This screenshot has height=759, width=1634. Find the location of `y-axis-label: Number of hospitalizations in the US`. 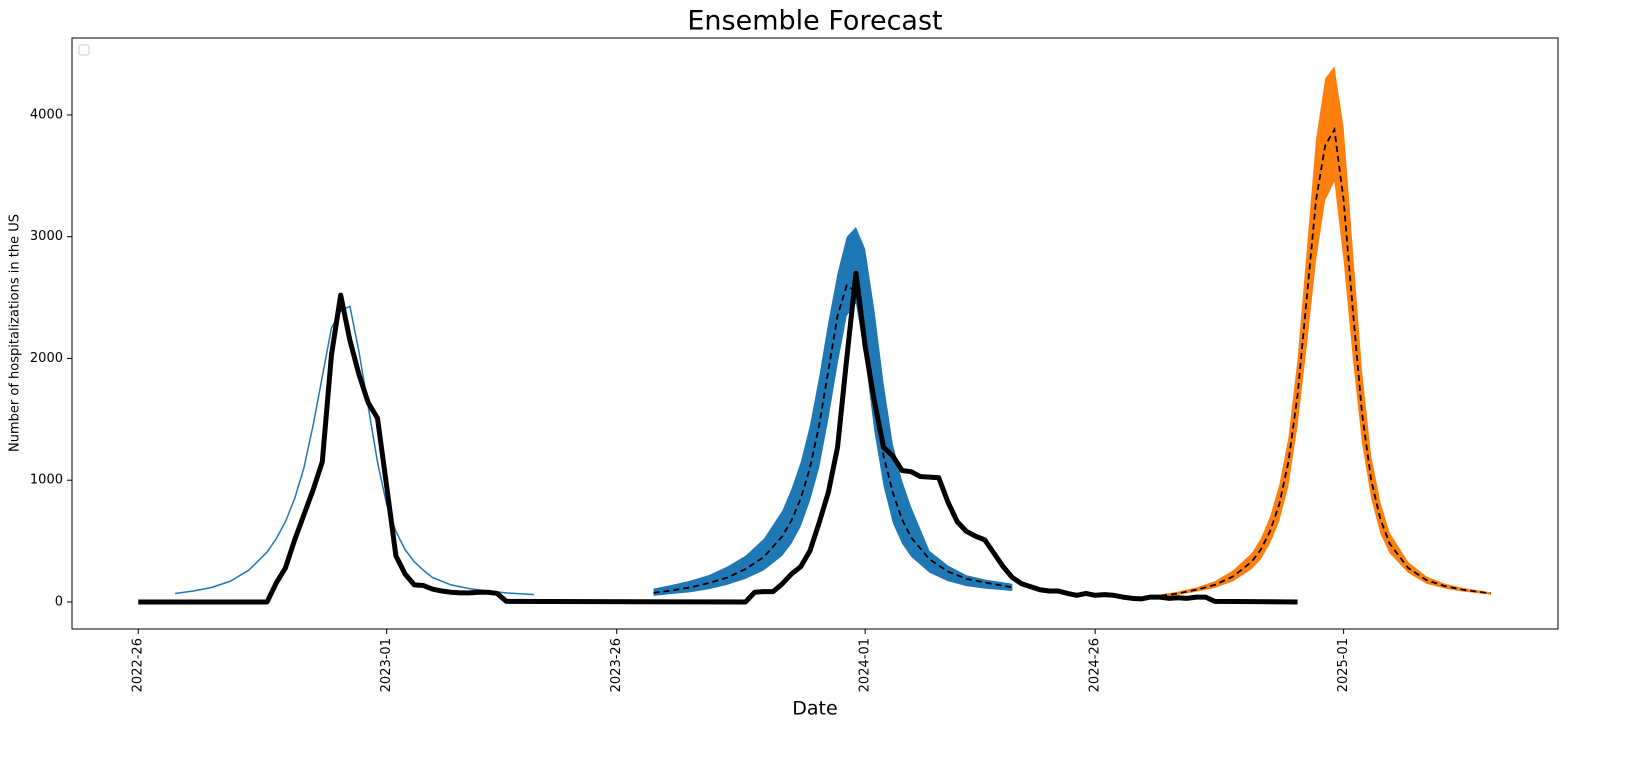

y-axis-label: Number of hospitalizations in the US is located at coordinates (15, 333).